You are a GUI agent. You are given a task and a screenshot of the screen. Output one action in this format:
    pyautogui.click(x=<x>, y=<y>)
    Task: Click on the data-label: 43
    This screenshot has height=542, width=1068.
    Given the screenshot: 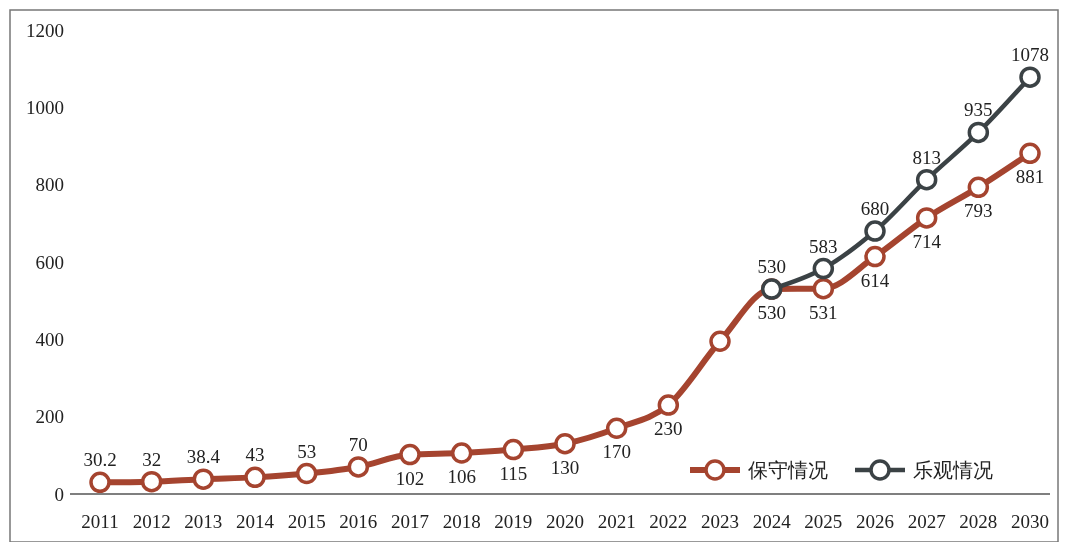 What is the action you would take?
    pyautogui.click(x=255, y=455)
    